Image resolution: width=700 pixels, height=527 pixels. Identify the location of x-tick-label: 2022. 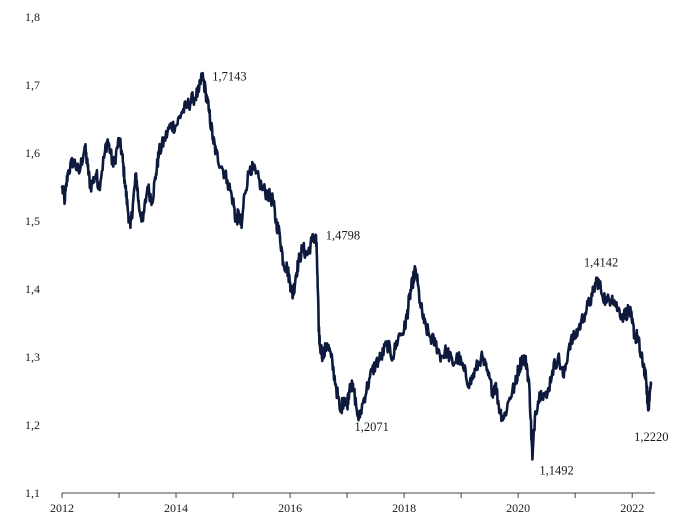
(632, 508).